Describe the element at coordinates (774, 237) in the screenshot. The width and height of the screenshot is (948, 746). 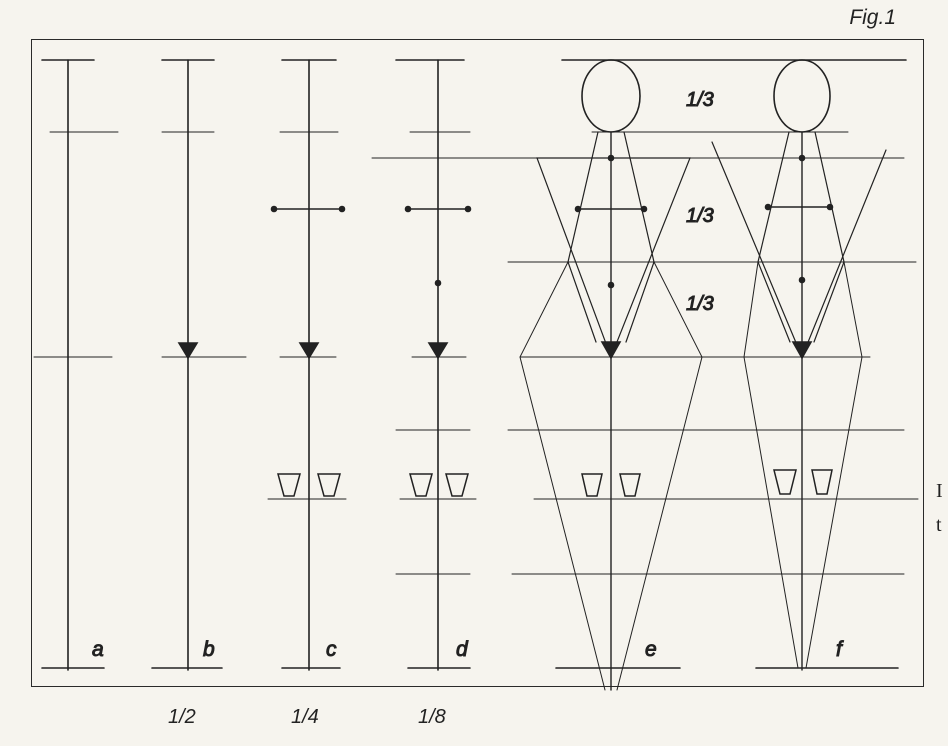
I see `figure-f-body-outline` at that location.